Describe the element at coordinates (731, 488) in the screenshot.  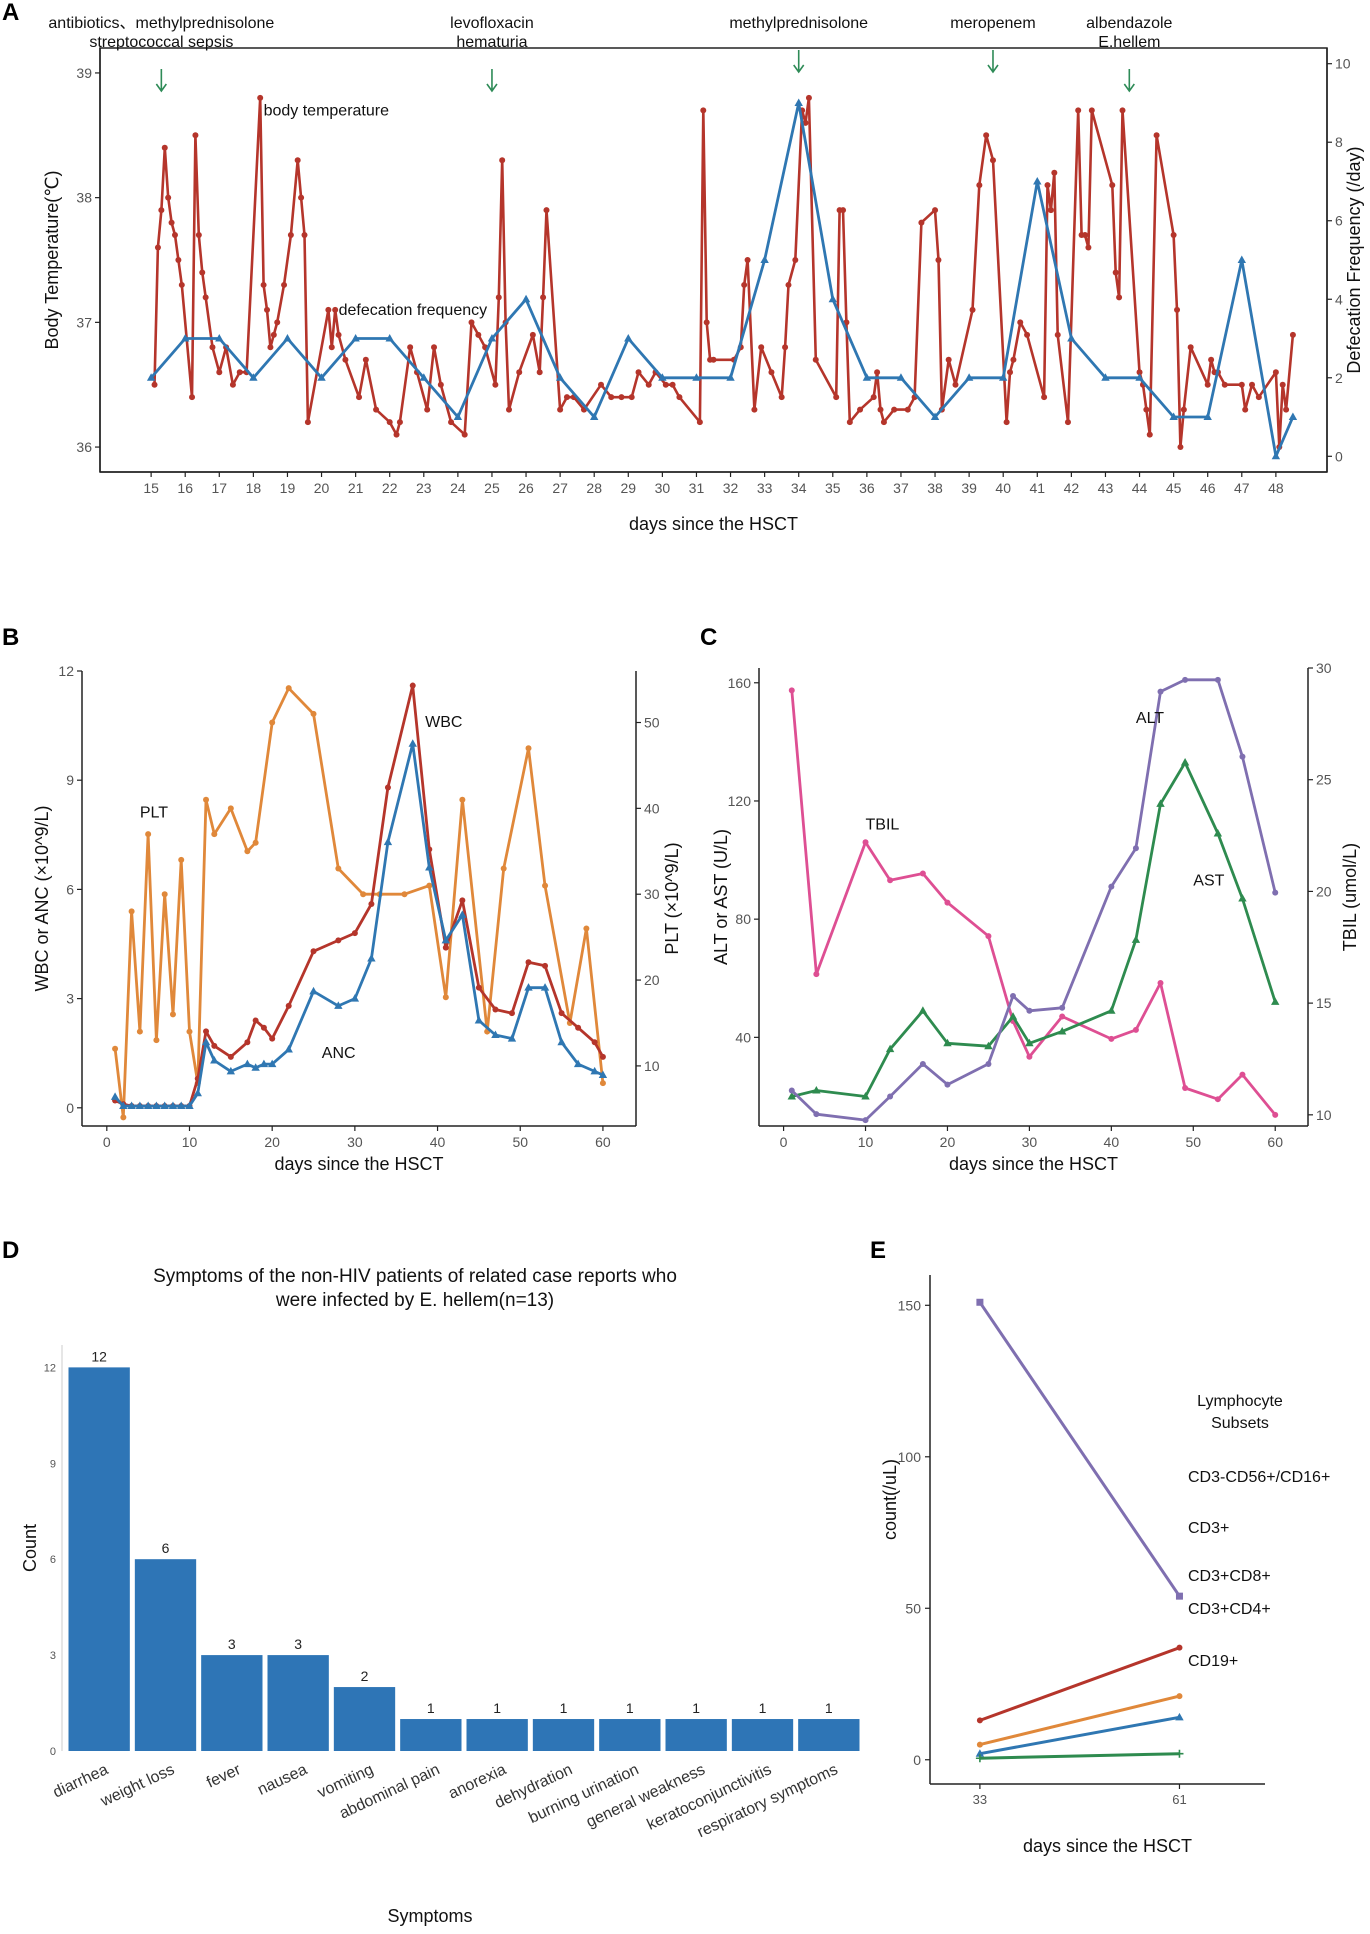
I see `panel-a-x-axis-tick-label: 32` at that location.